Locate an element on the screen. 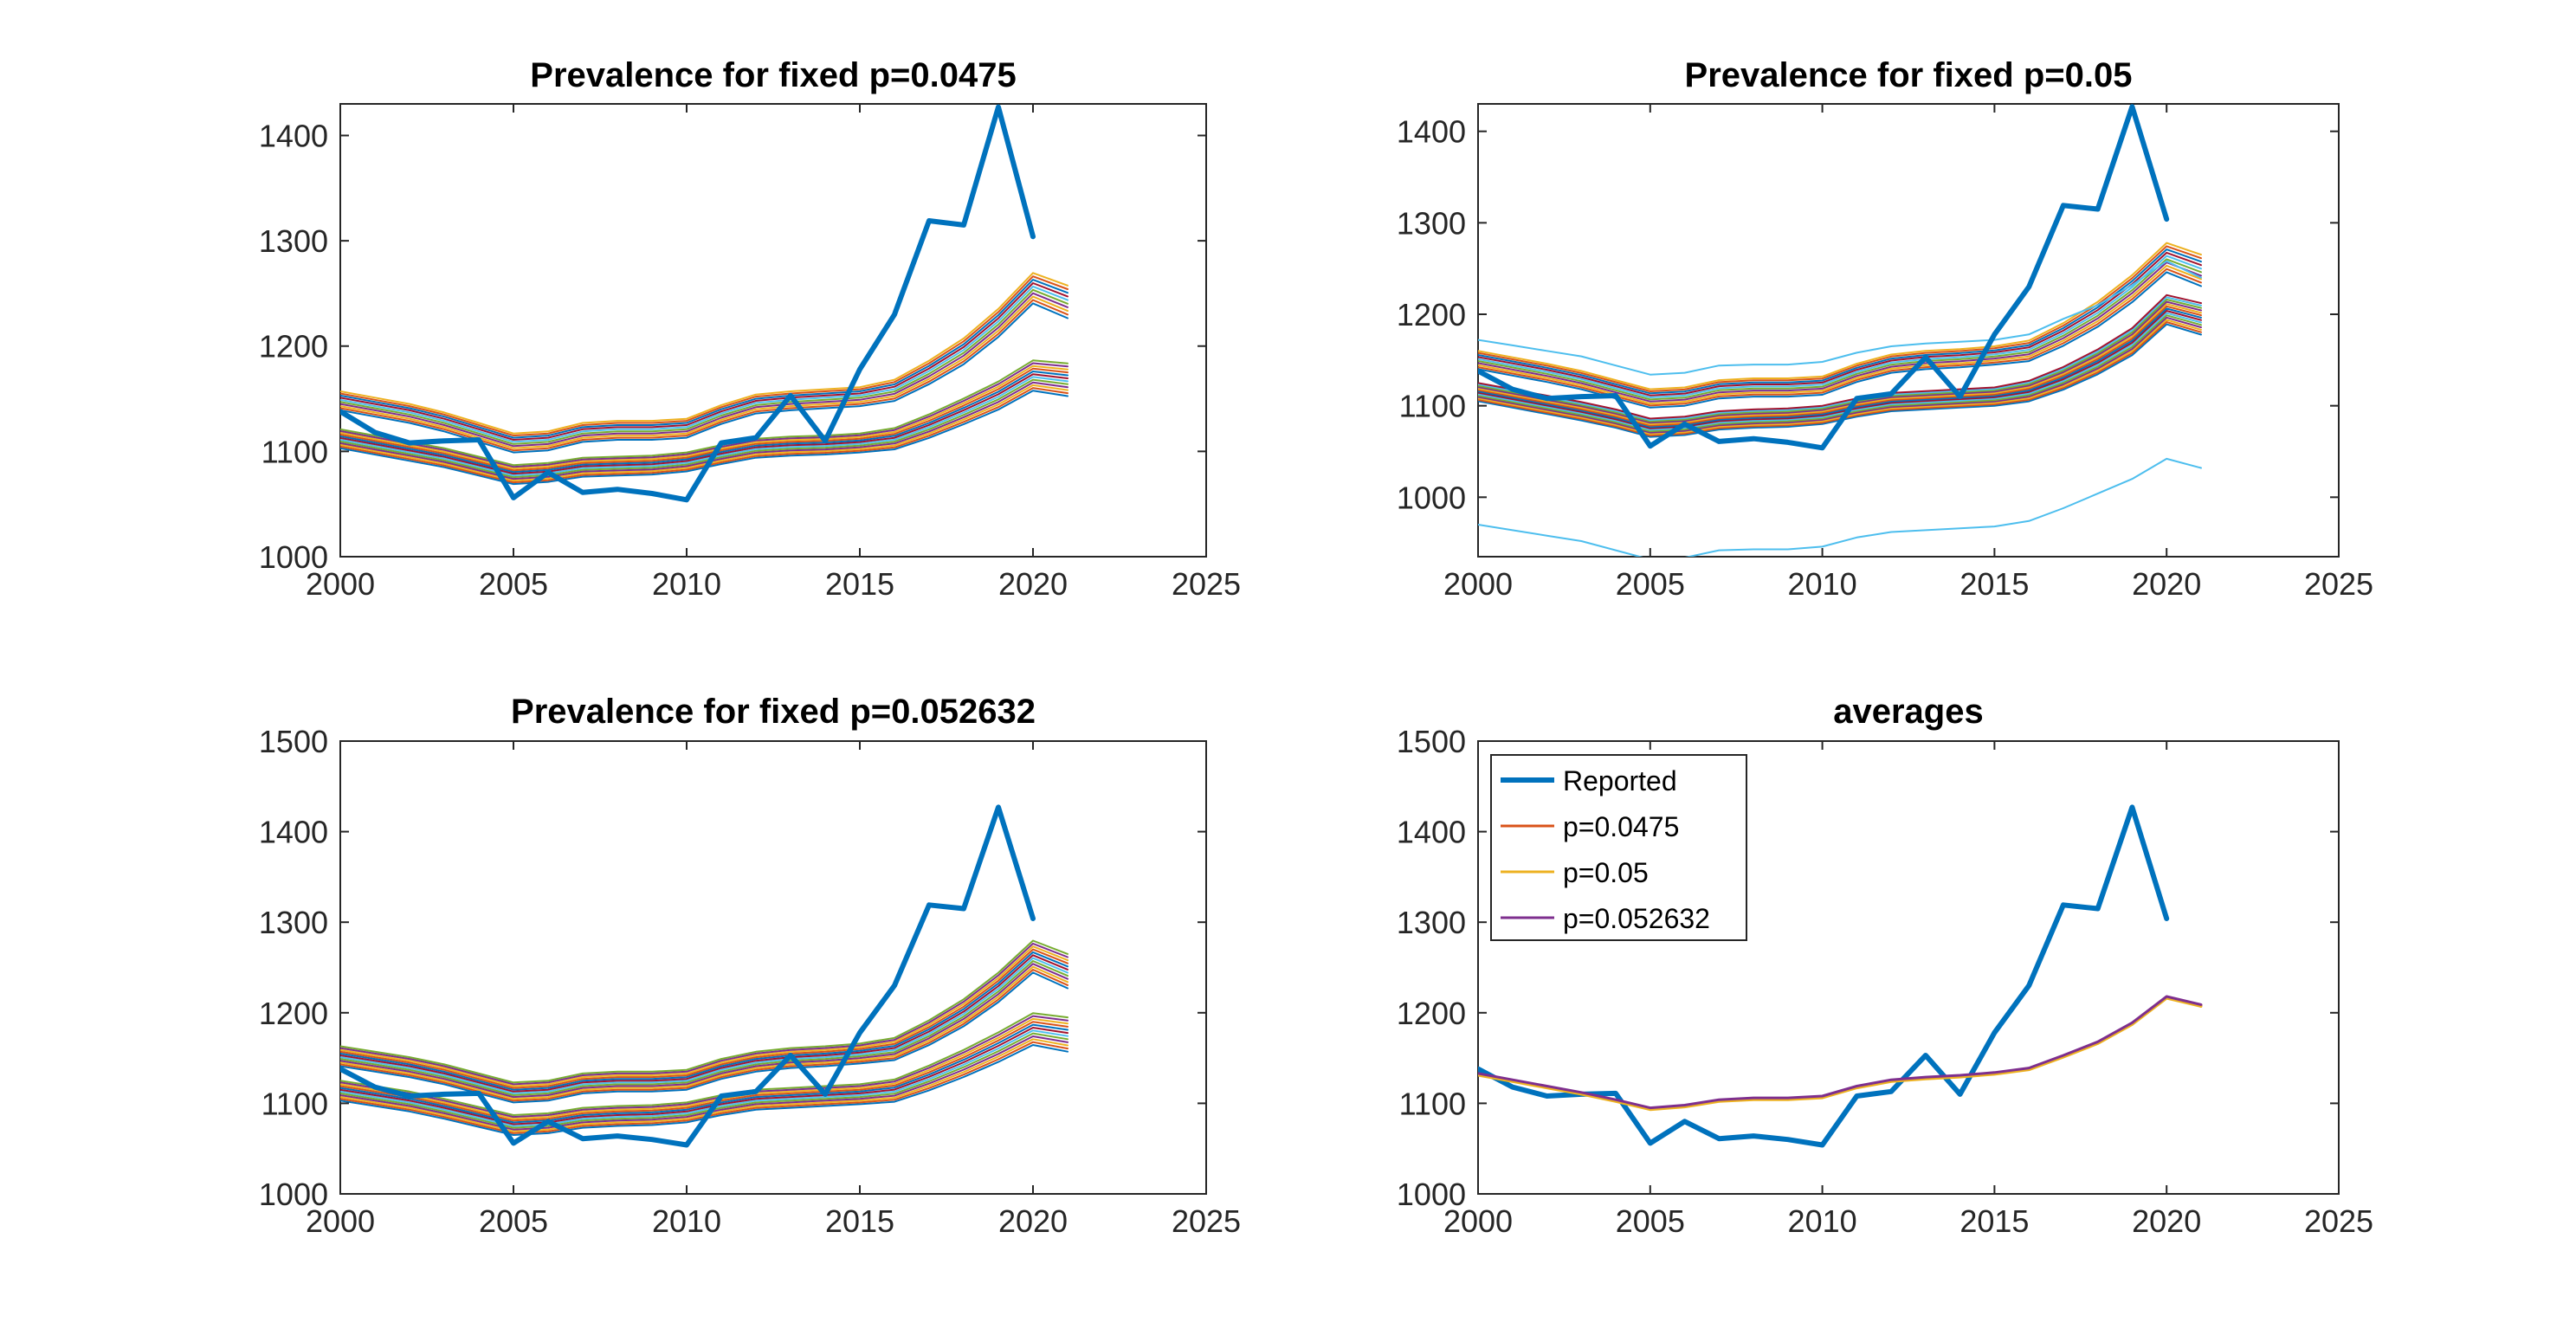 Image resolution: width=2576 pixels, height=1335 pixels. y-tick-label: 1500 is located at coordinates (293, 741).